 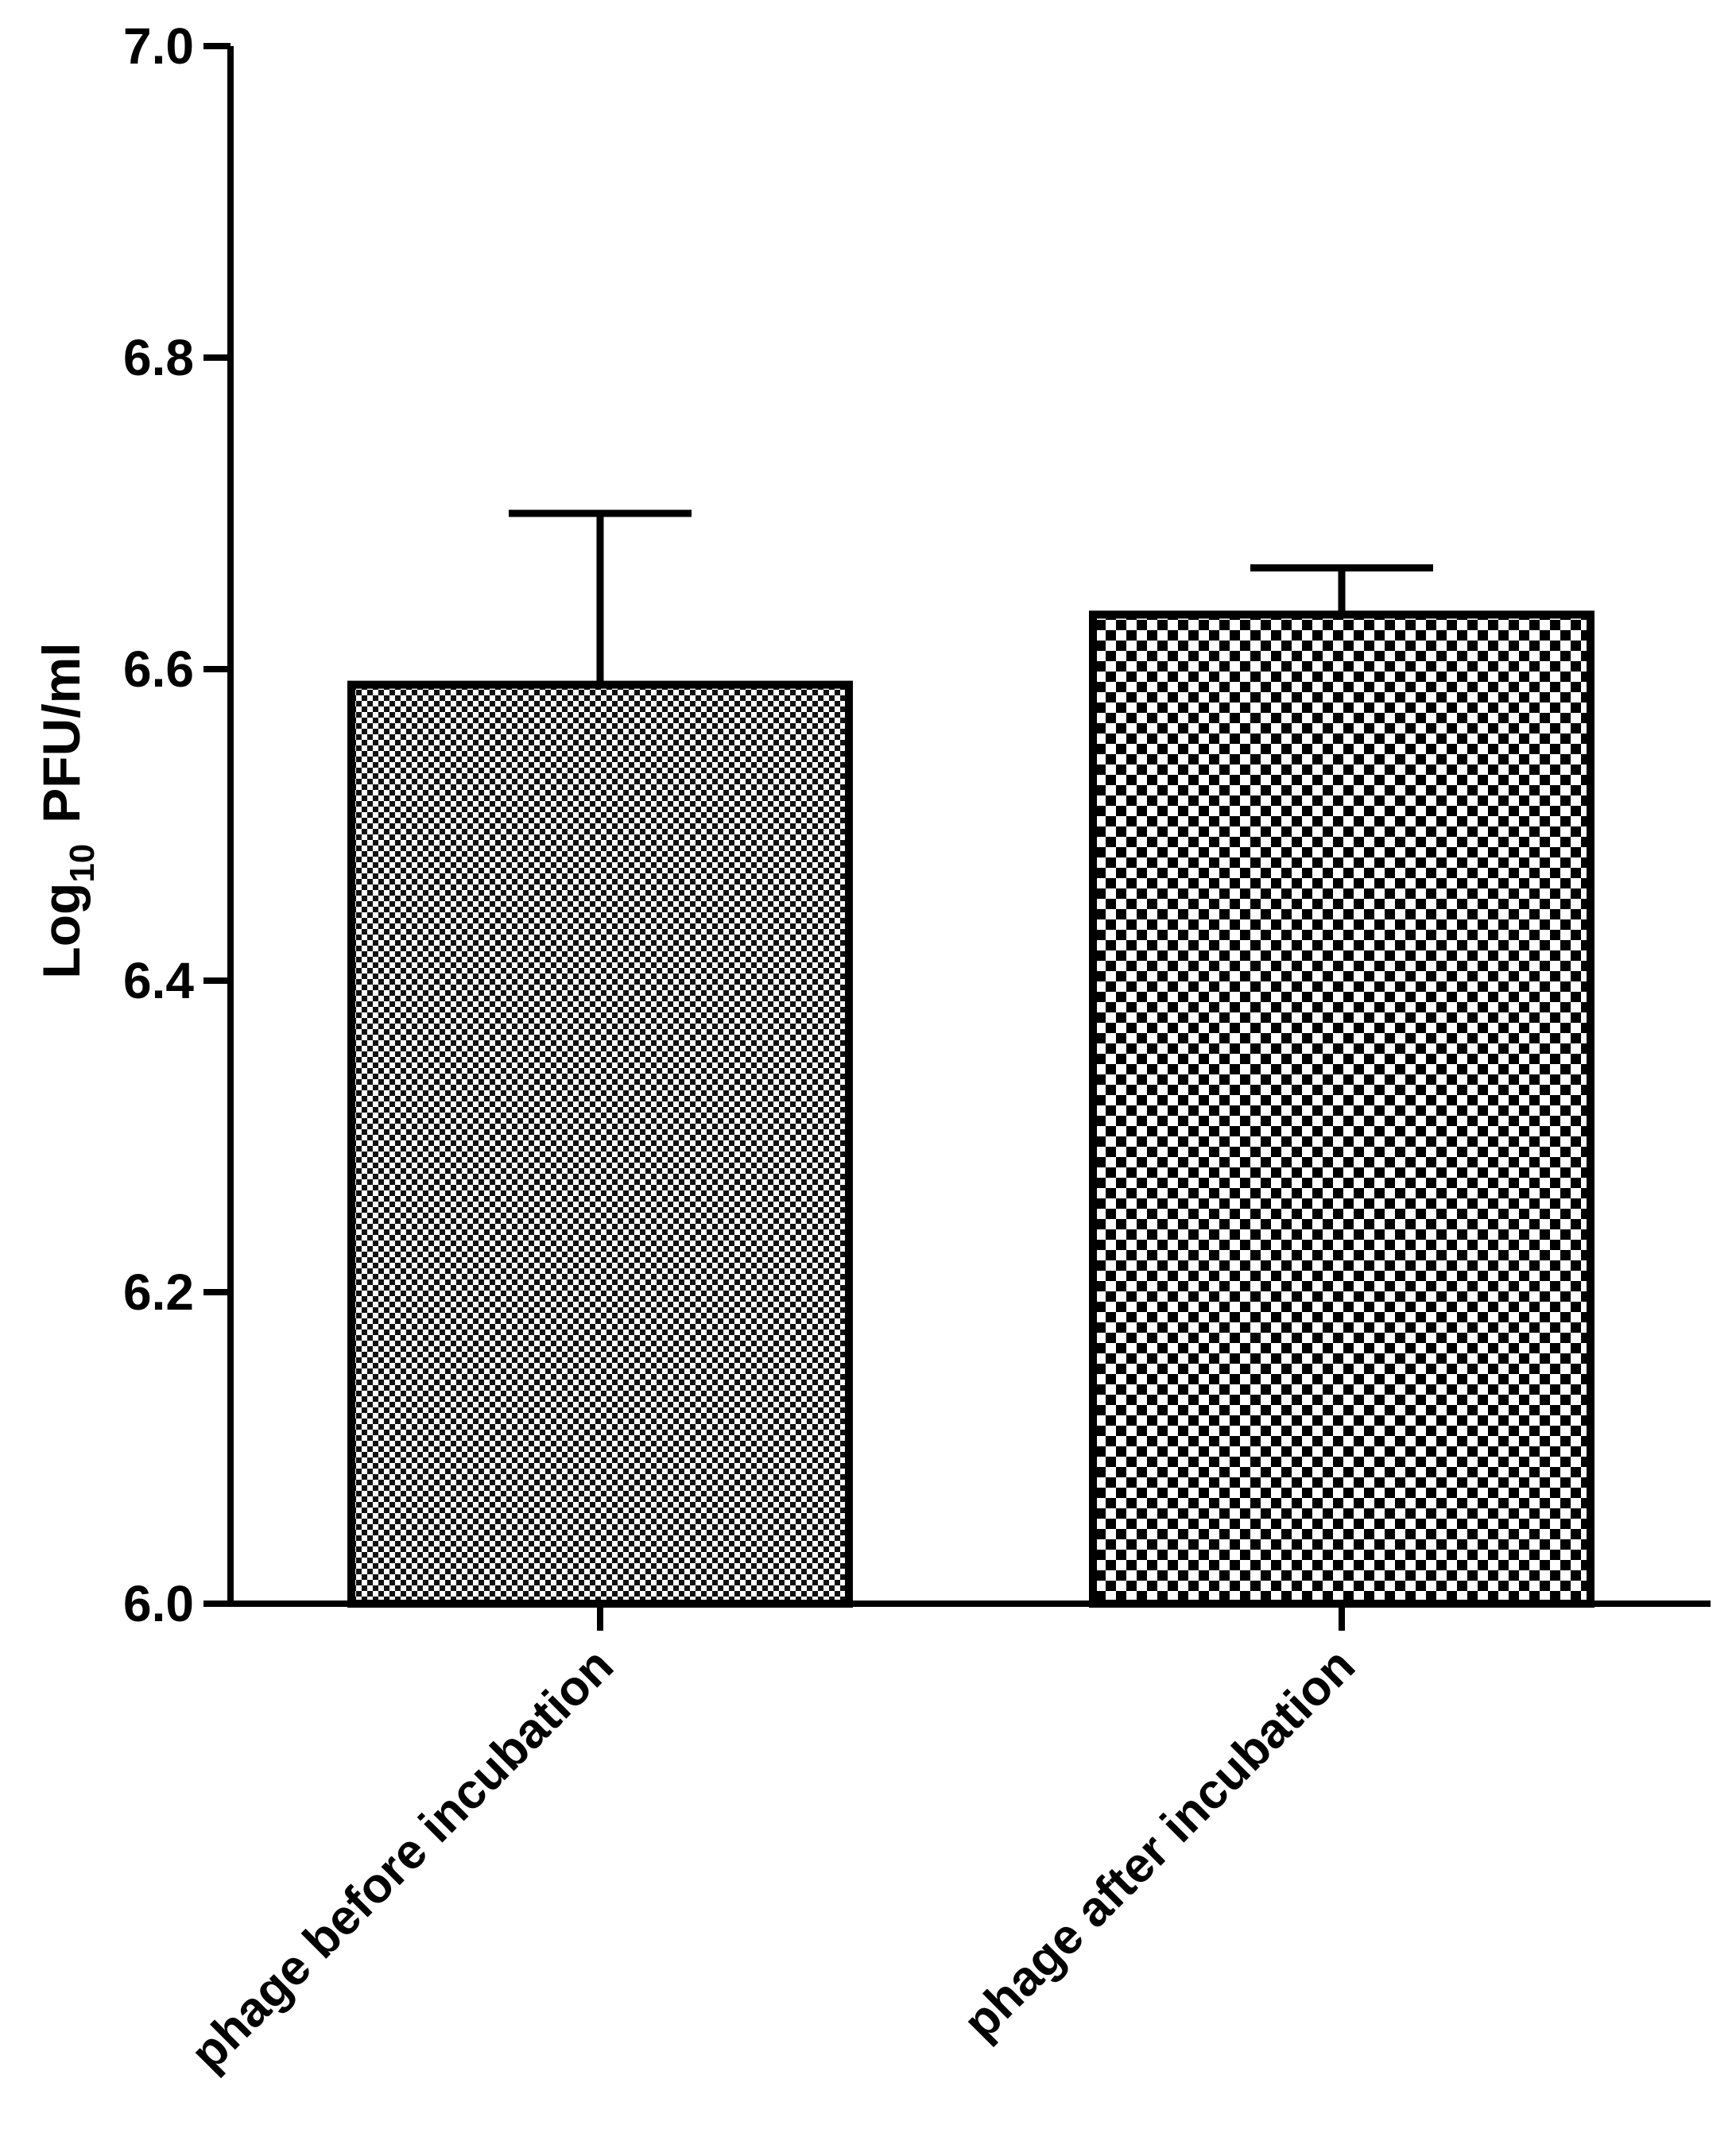 What do you see at coordinates (158, 669) in the screenshot?
I see `y-tick-label: 6.6` at bounding box center [158, 669].